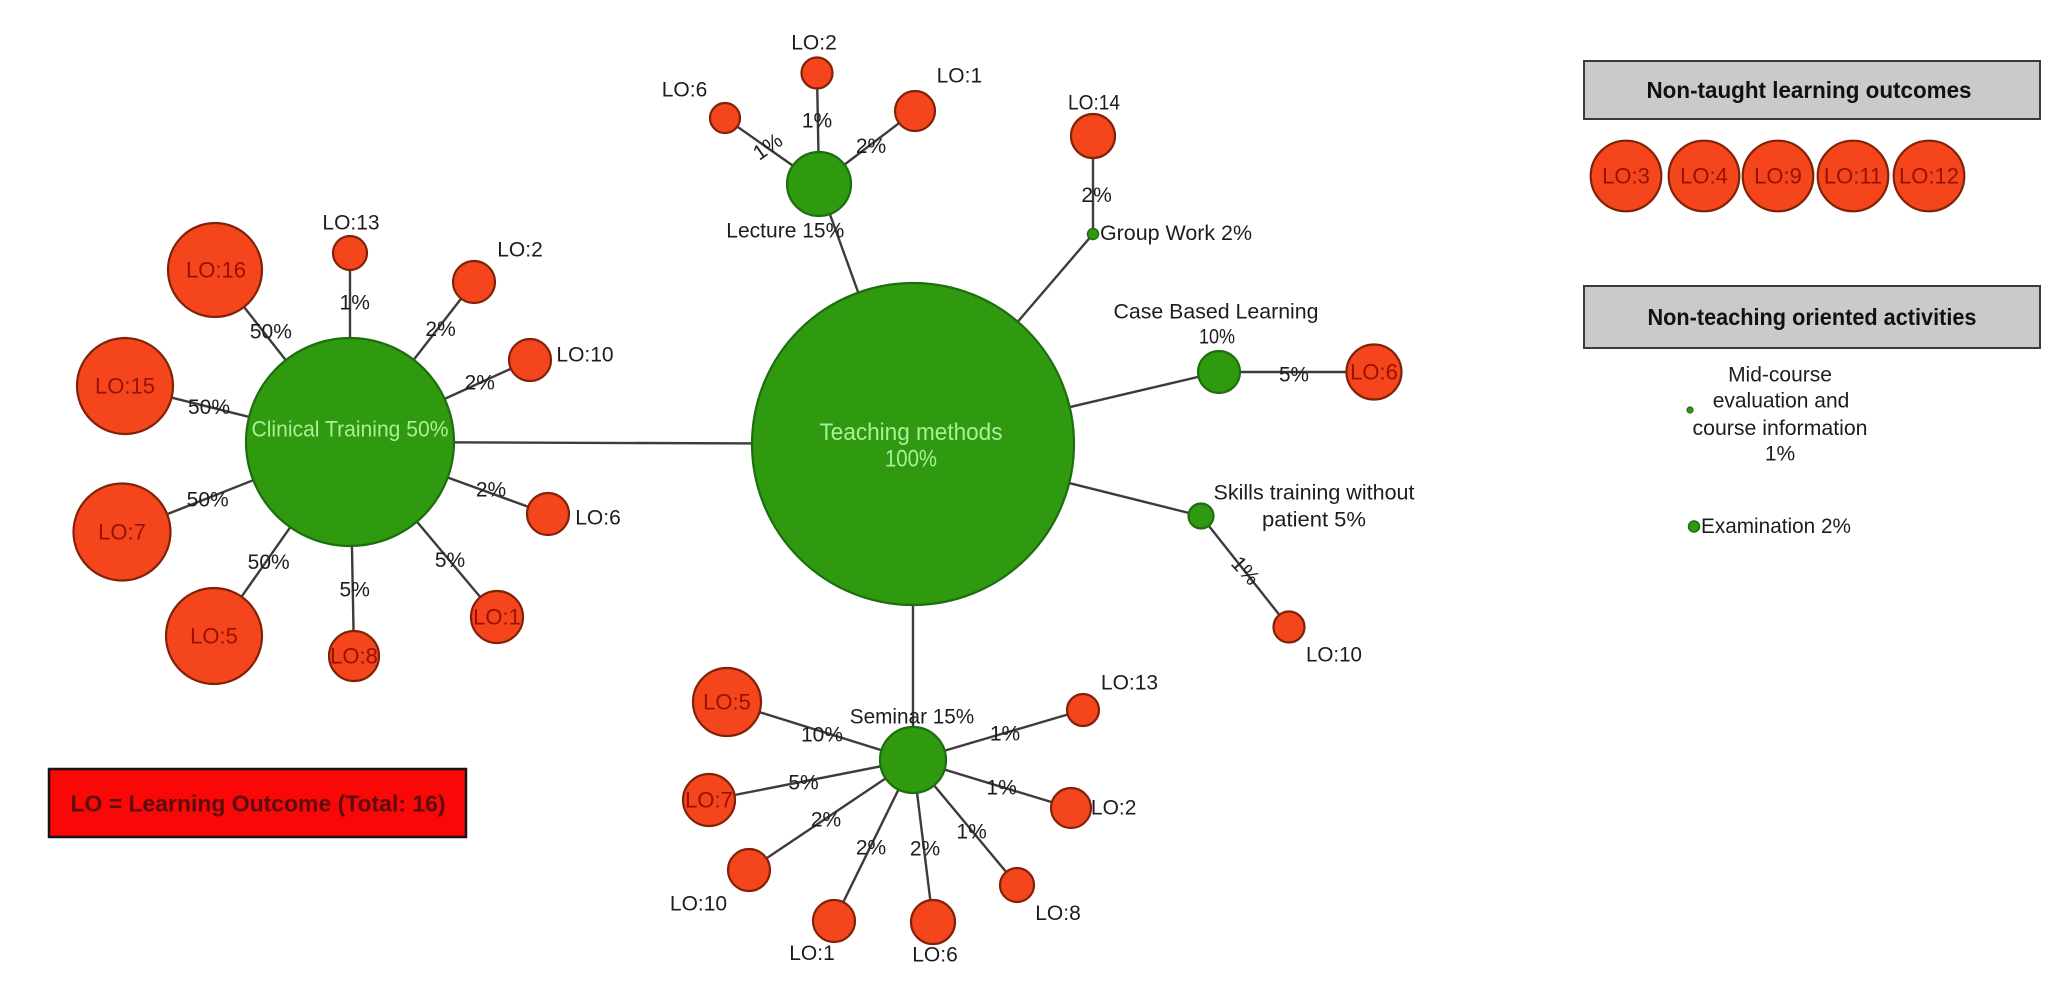 The height and width of the screenshot is (1001, 2059). I want to click on svg-text: Group Work 2%, so click(1176, 233).